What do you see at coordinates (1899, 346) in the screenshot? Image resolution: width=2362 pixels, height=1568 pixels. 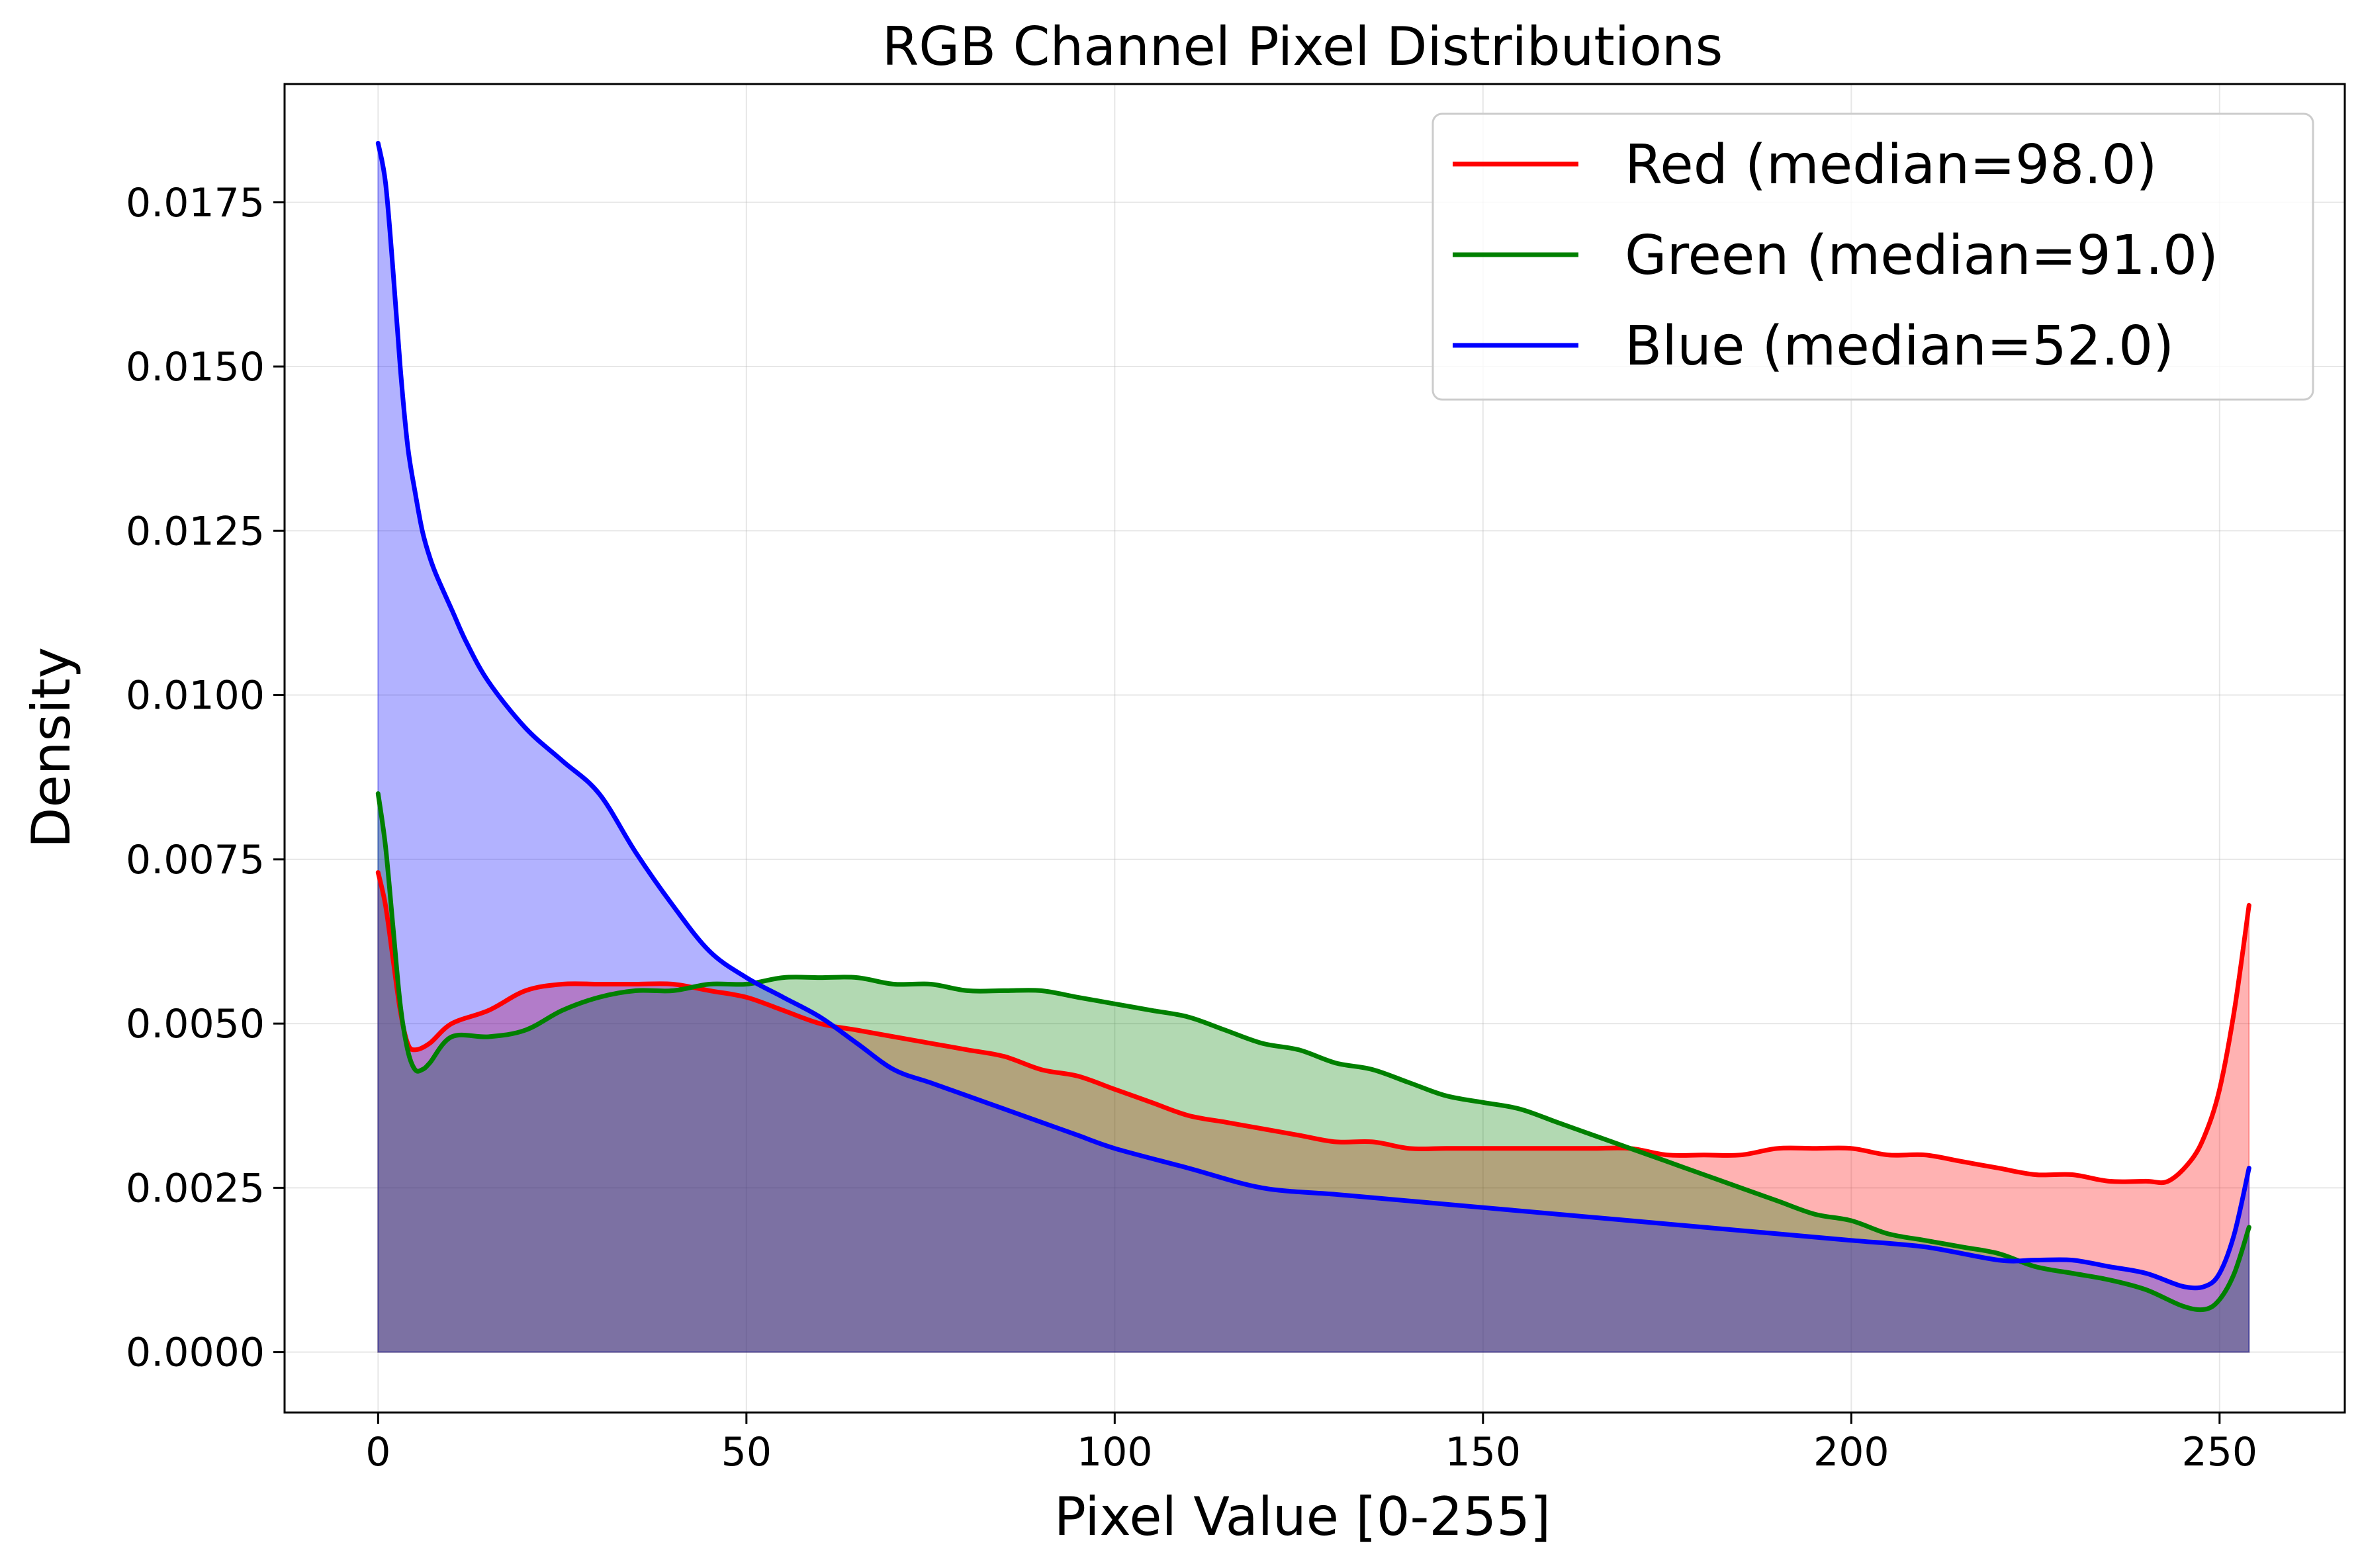 I see `legend-label-blue: Blue (median=52.0)` at bounding box center [1899, 346].